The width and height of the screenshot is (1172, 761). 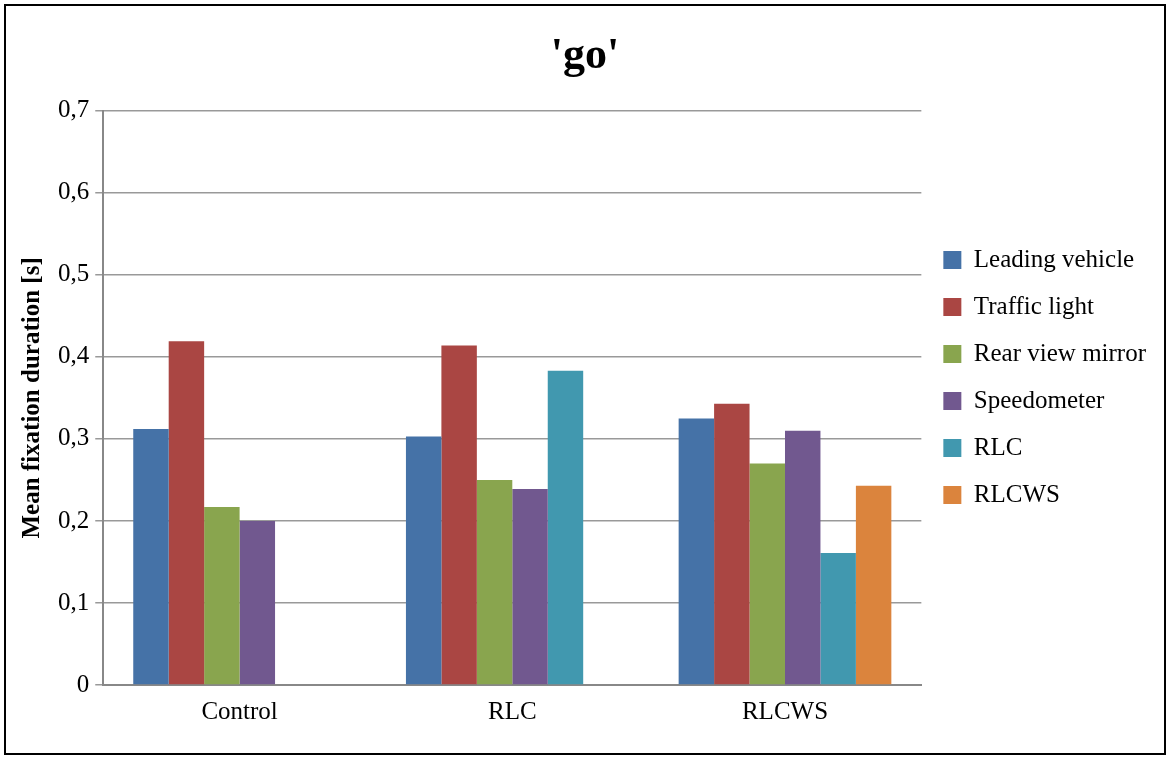 What do you see at coordinates (74, 437) in the screenshot?
I see `y-tick-label: 0,3` at bounding box center [74, 437].